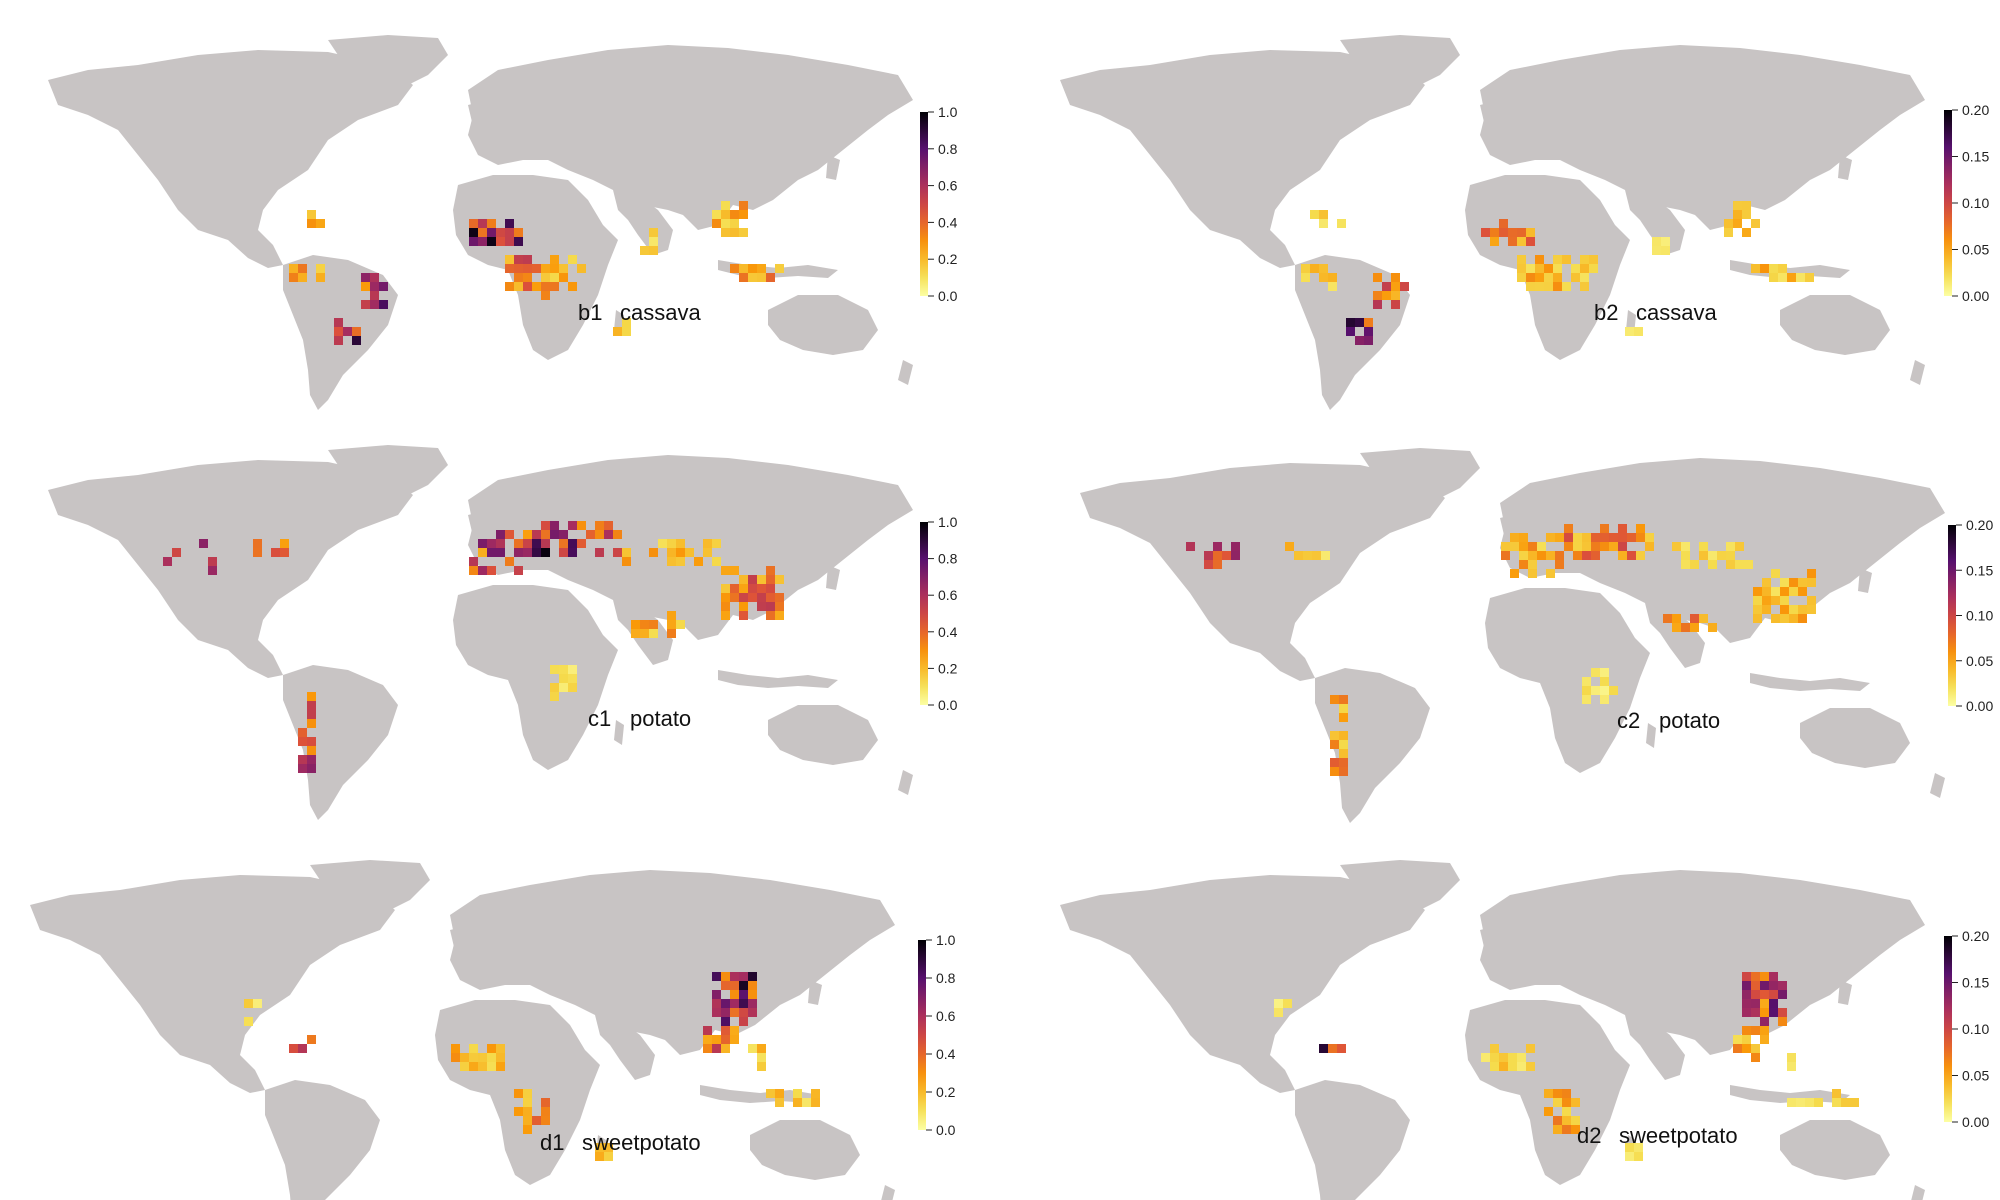  Describe the element at coordinates (1487, 937) in the screenshot. I see `land-uk` at that location.